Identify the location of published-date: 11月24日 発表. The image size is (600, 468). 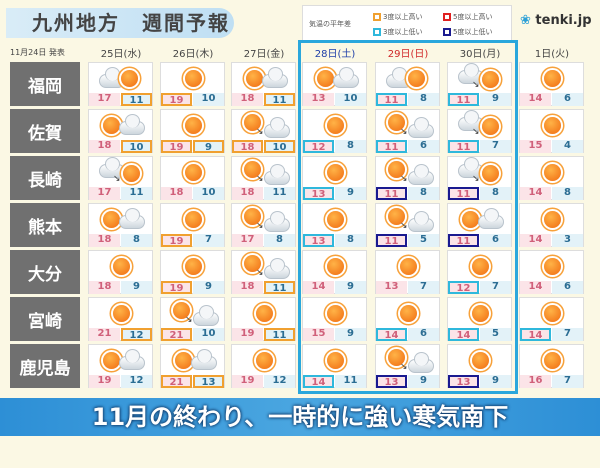
(37, 52).